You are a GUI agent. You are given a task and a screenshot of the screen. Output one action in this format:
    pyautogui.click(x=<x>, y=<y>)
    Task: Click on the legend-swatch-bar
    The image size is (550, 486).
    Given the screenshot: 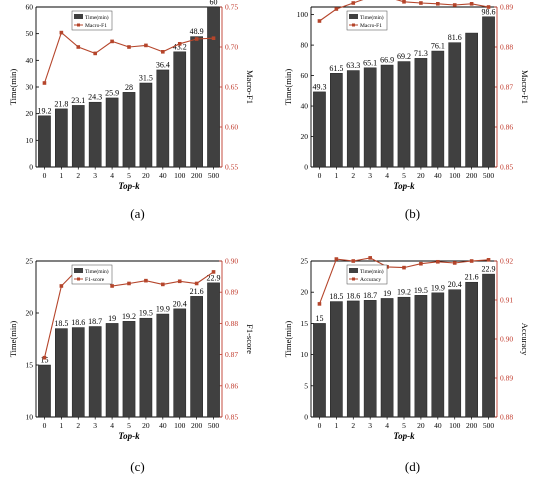 What is the action you would take?
    pyautogui.click(x=353, y=270)
    